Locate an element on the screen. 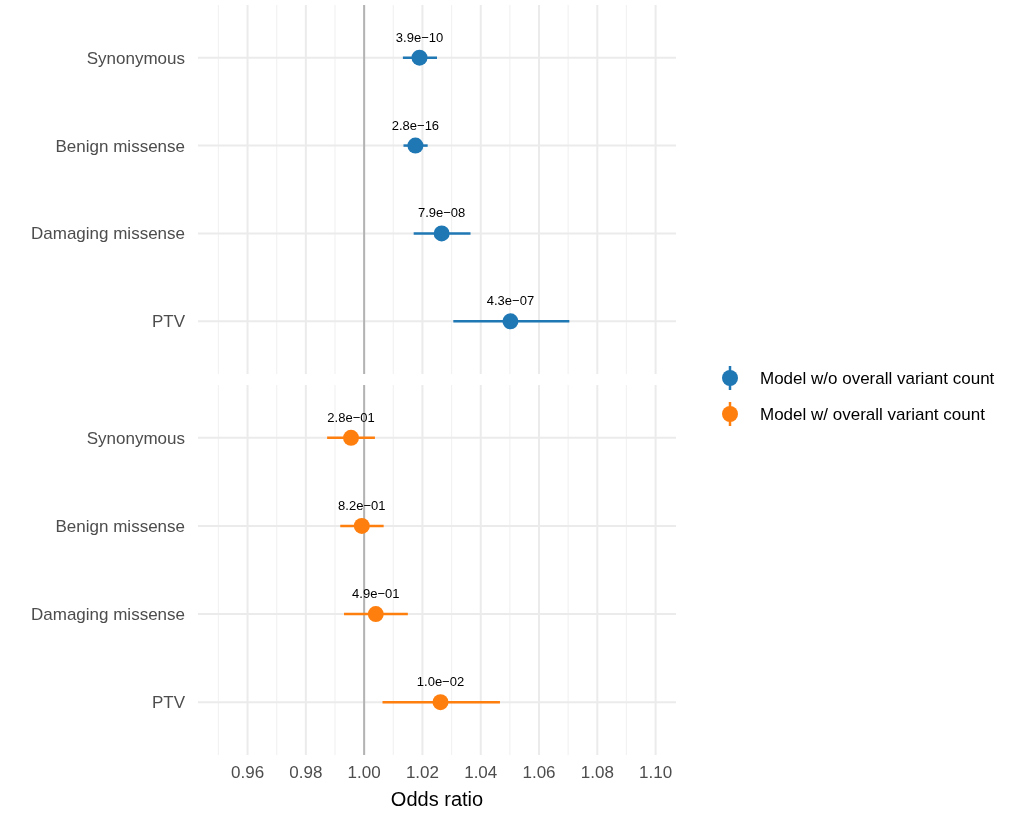 Image resolution: width=1031 pixels, height=839 pixels. x-tick-label: 1.06 is located at coordinates (539, 772).